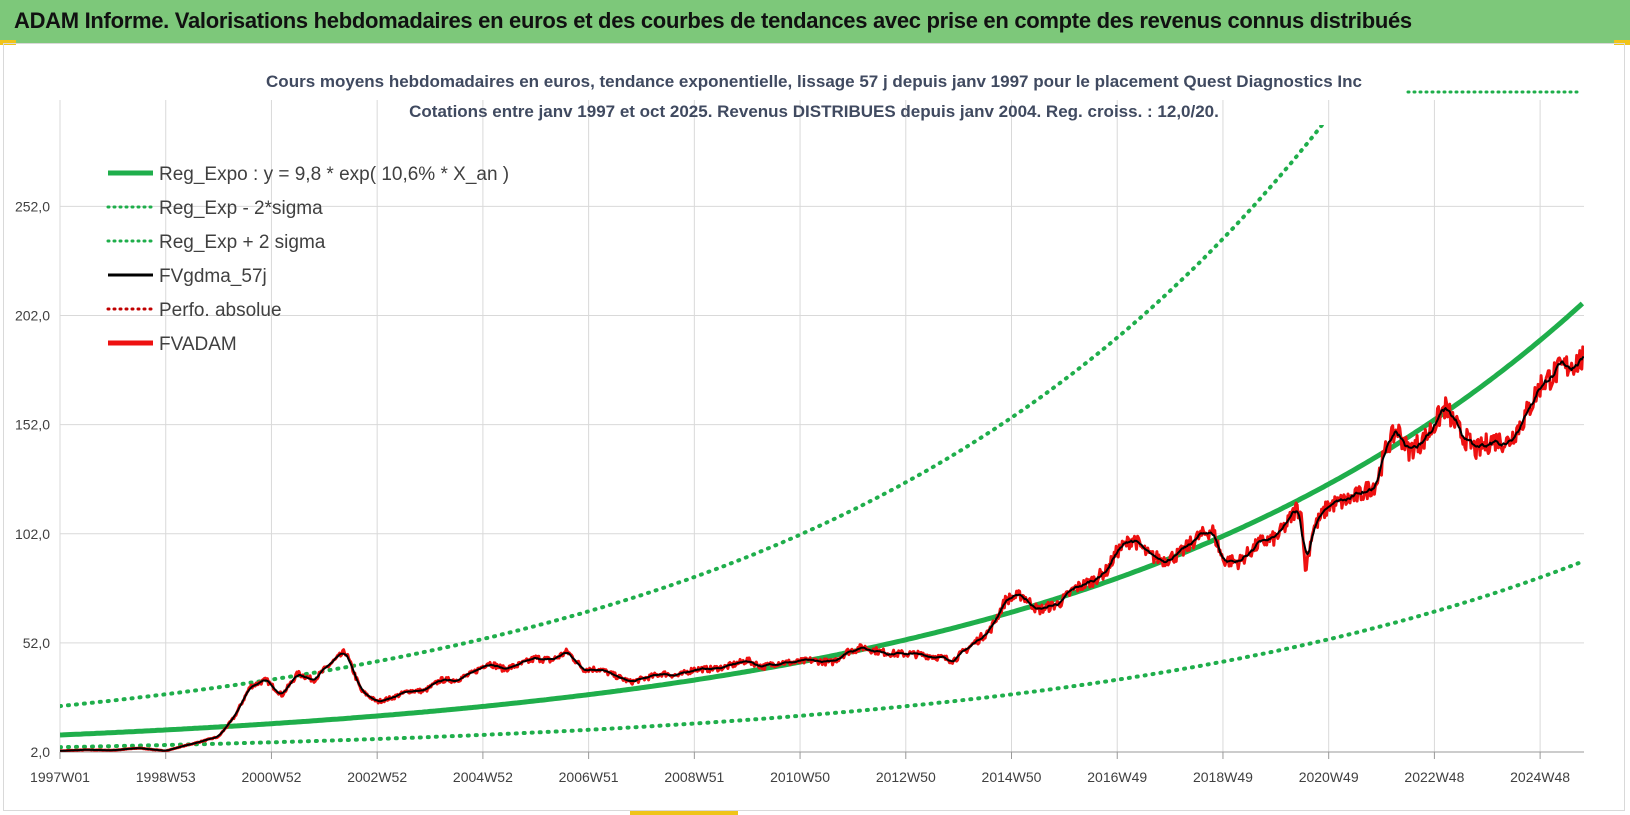 This screenshot has width=1630, height=815. What do you see at coordinates (1117, 777) in the screenshot?
I see `x-tick-label: 2016W49` at bounding box center [1117, 777].